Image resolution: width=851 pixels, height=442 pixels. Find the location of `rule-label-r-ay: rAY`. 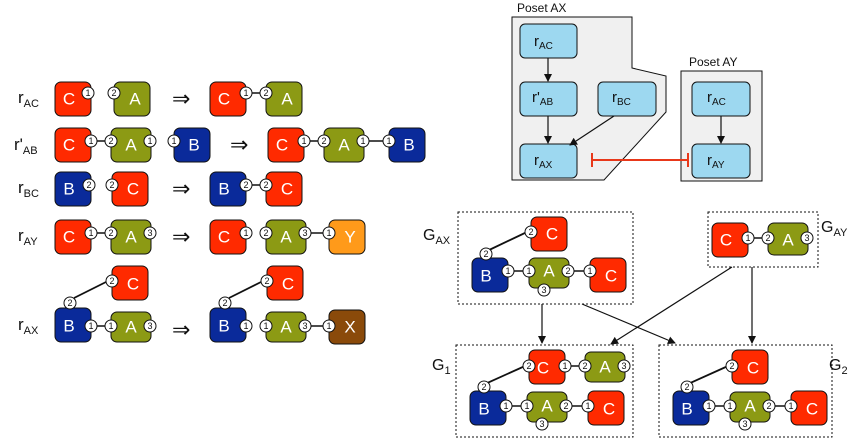

rule-label-r-ay: rAY is located at coordinates (28, 237).